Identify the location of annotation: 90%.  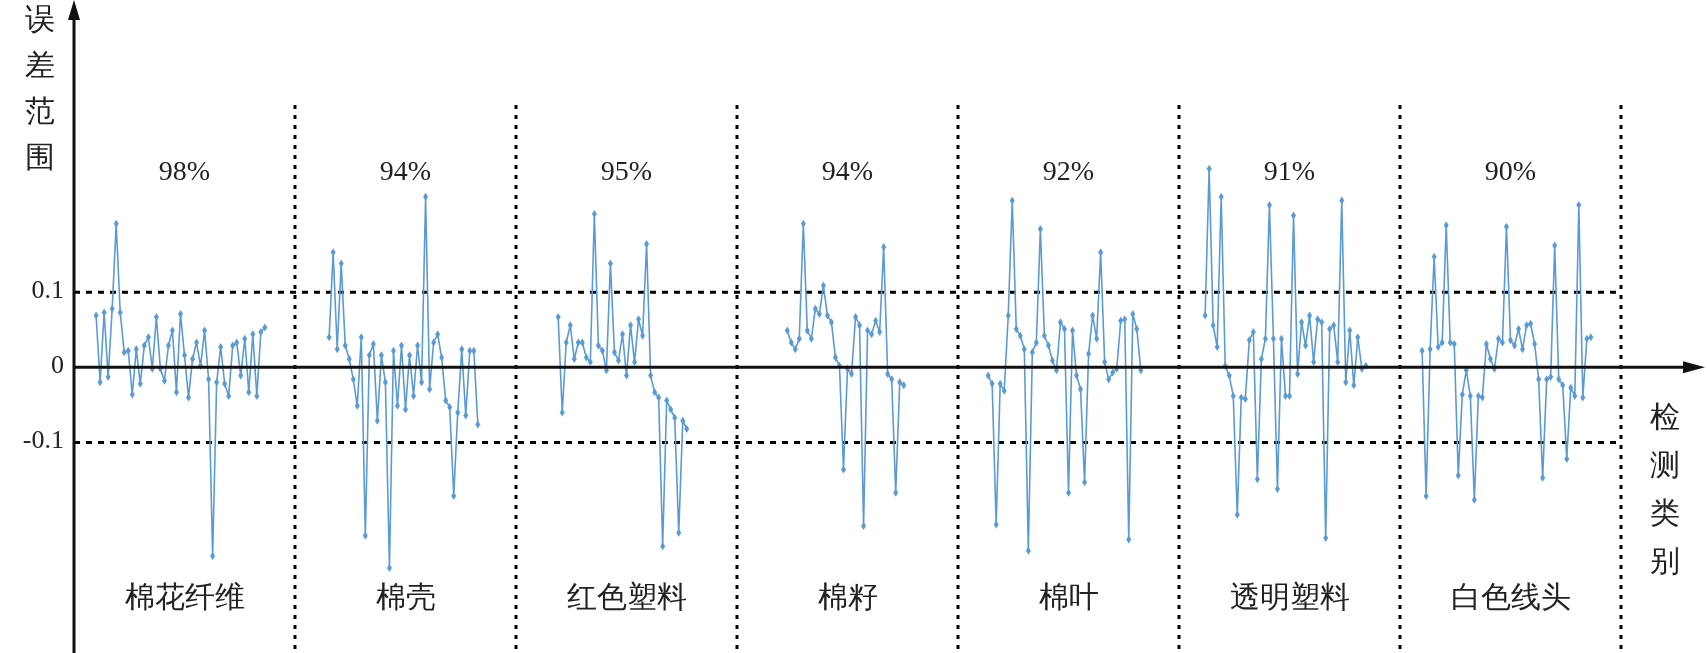
(1510, 171).